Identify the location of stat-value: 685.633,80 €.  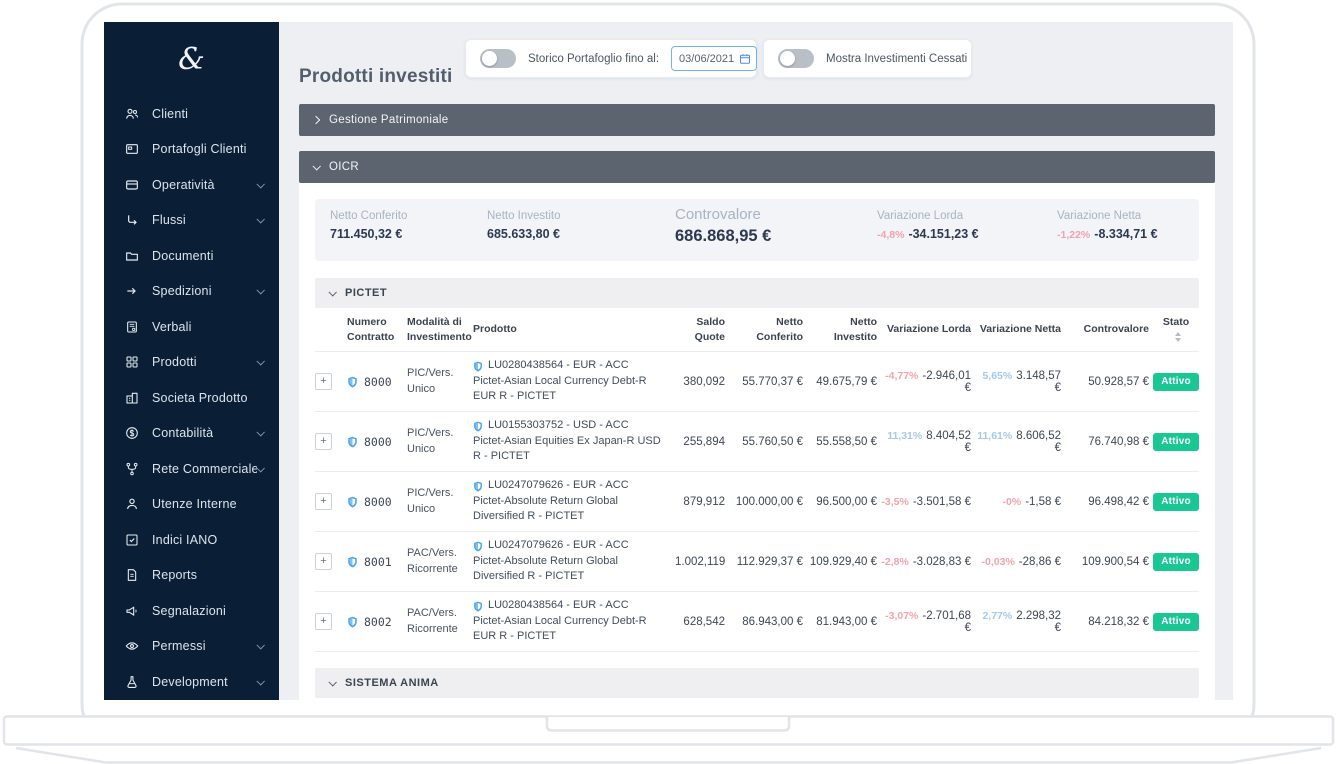
(523, 234).